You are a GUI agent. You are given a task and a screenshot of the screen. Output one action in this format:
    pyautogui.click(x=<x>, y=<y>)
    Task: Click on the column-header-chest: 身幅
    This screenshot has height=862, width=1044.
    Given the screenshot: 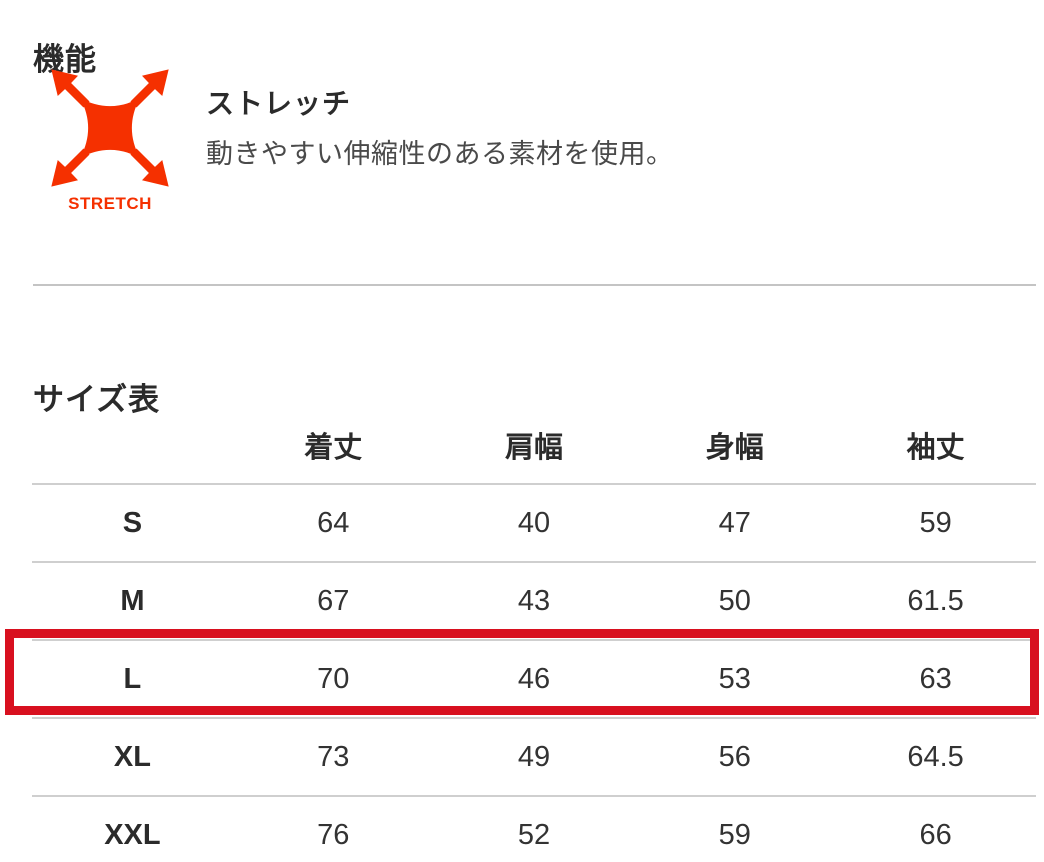 What is the action you would take?
    pyautogui.click(x=735, y=446)
    